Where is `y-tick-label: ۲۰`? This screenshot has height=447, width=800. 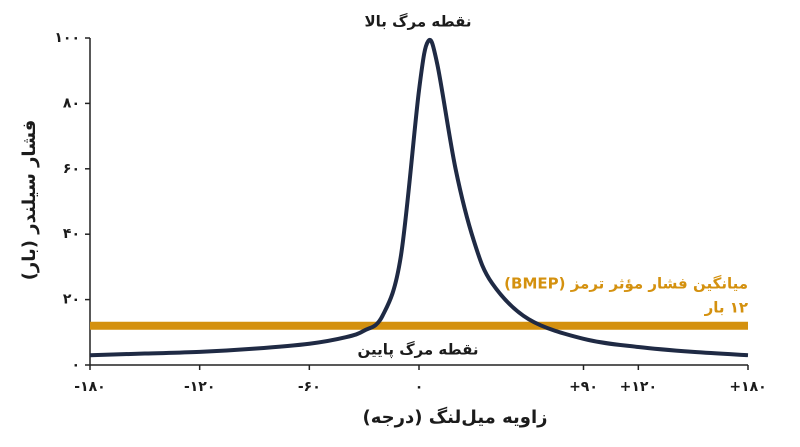
y-tick-label: ۲۰ is located at coordinates (71, 300).